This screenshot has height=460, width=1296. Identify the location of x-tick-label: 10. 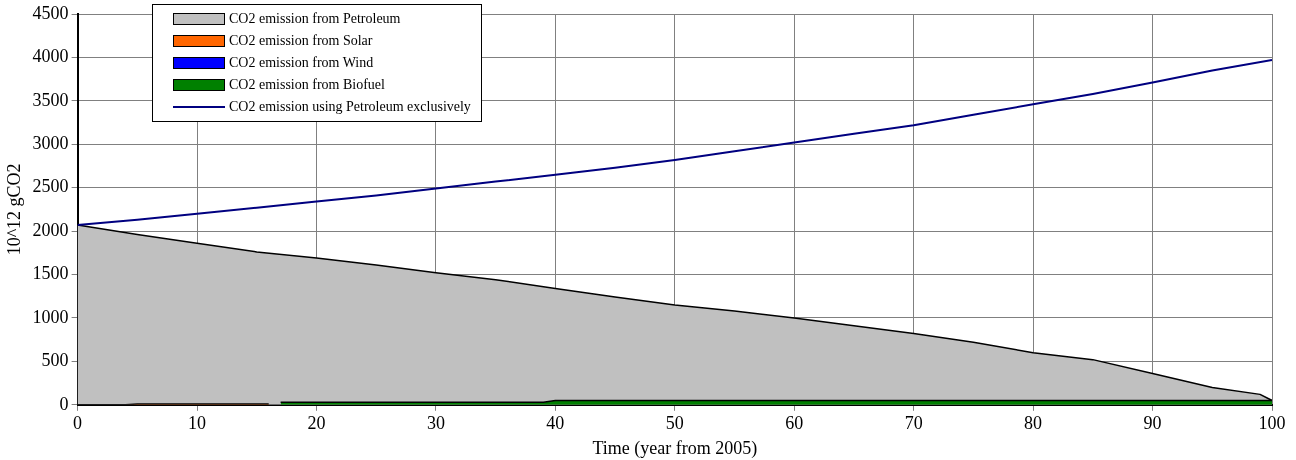
(197, 423).